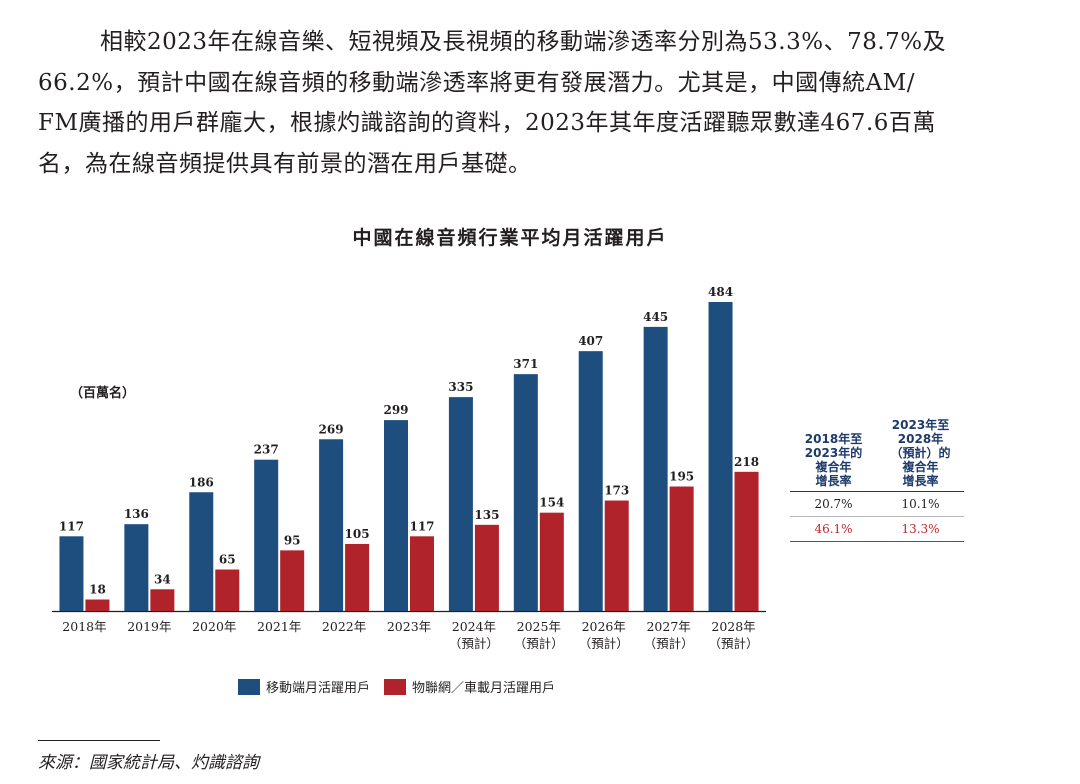  What do you see at coordinates (604, 626) in the screenshot?
I see `x-tick-label: 2026年` at bounding box center [604, 626].